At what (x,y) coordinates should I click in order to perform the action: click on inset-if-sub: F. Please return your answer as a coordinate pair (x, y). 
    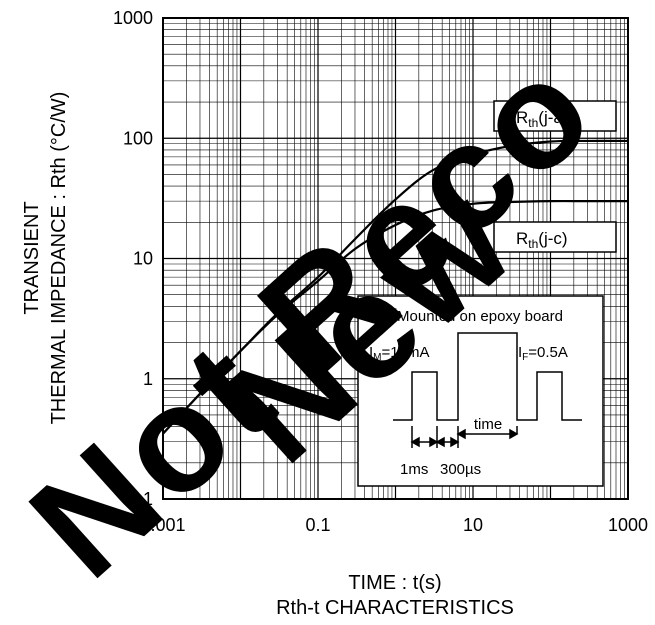
    Looking at the image, I should click on (525, 357).